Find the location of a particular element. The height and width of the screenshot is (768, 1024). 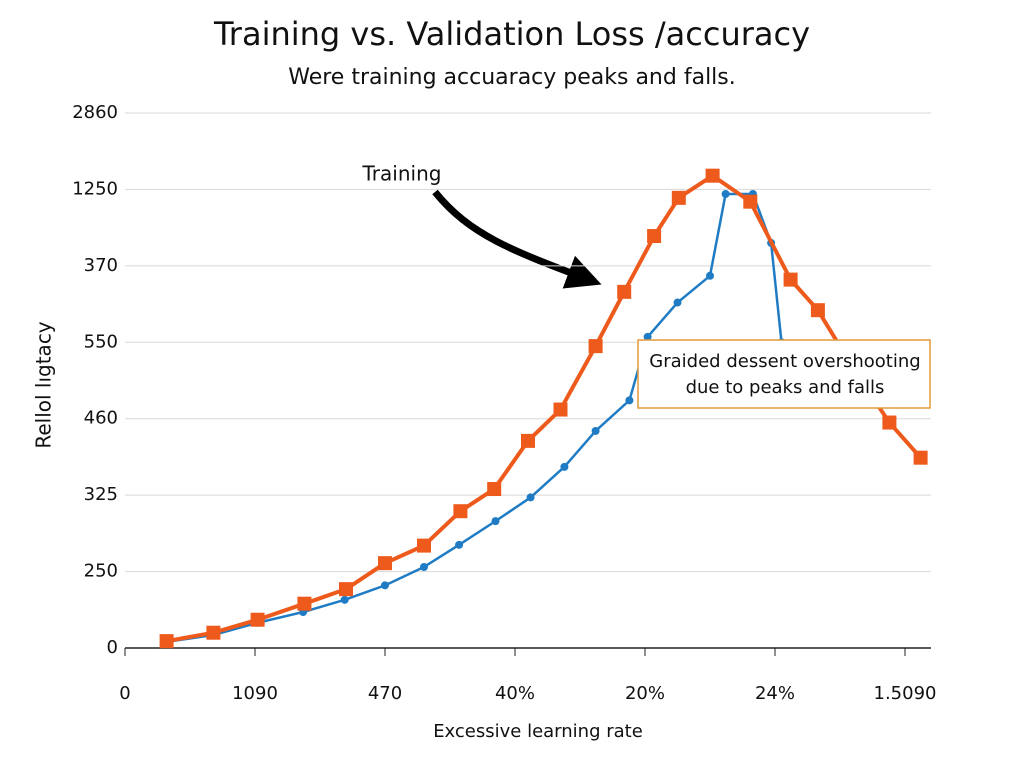

chart-subtitle: Were training accuaracy peaks and falls. is located at coordinates (512, 77).